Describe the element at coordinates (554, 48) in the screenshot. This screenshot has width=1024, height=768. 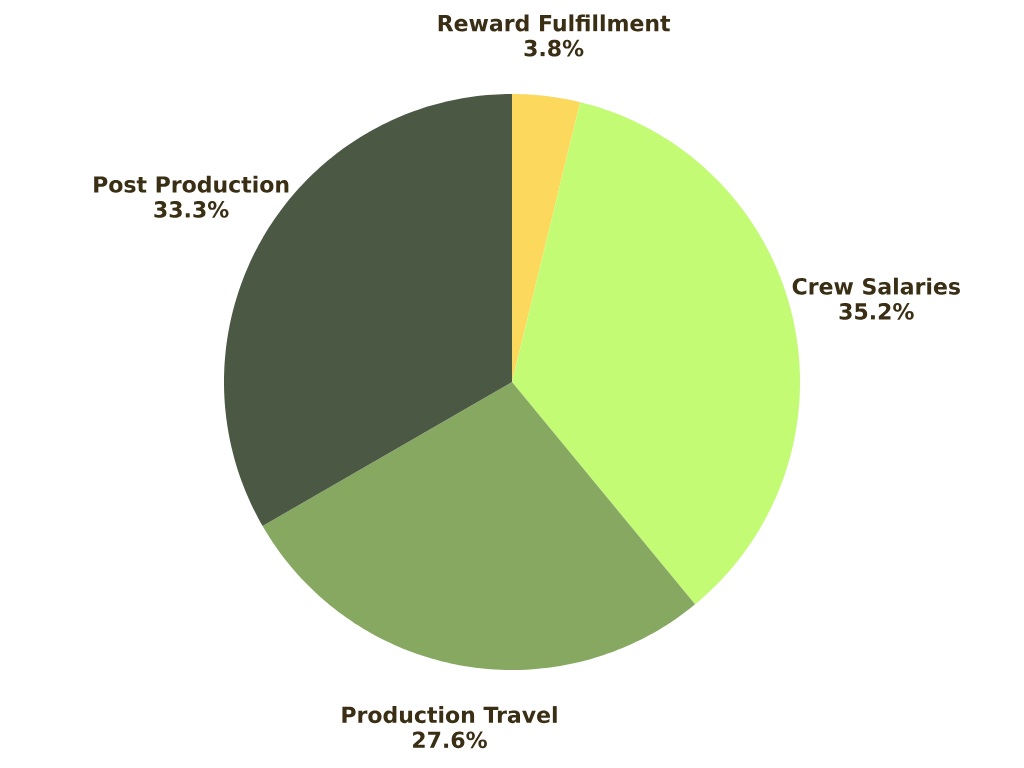
I see `data-label: 3.8%` at that location.